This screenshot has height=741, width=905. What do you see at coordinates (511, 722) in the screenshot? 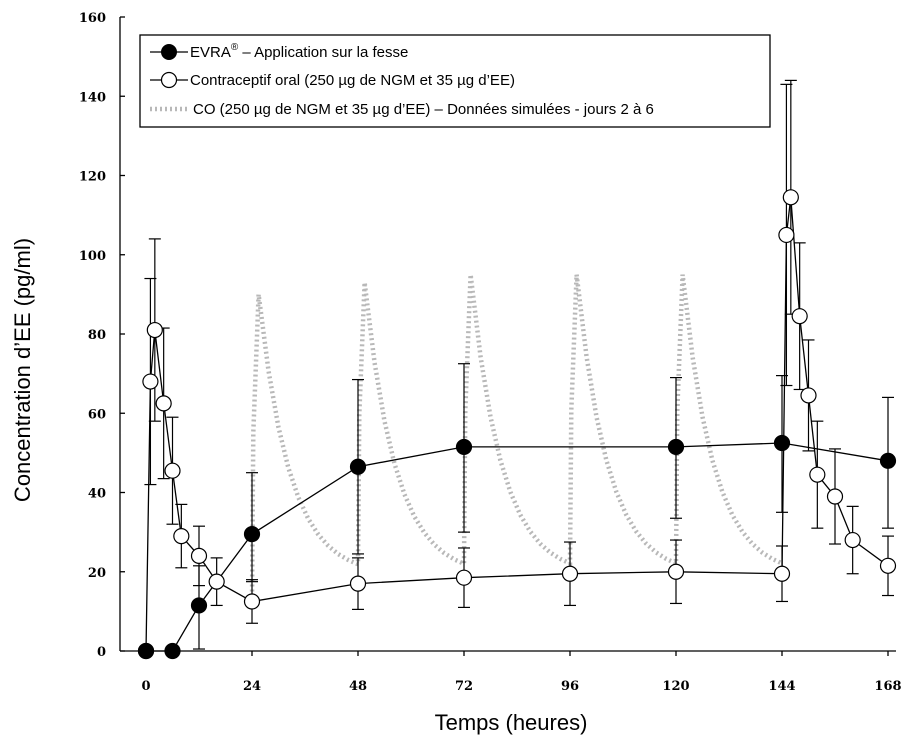
I see `x-axis-label: Temps (heures)` at bounding box center [511, 722].